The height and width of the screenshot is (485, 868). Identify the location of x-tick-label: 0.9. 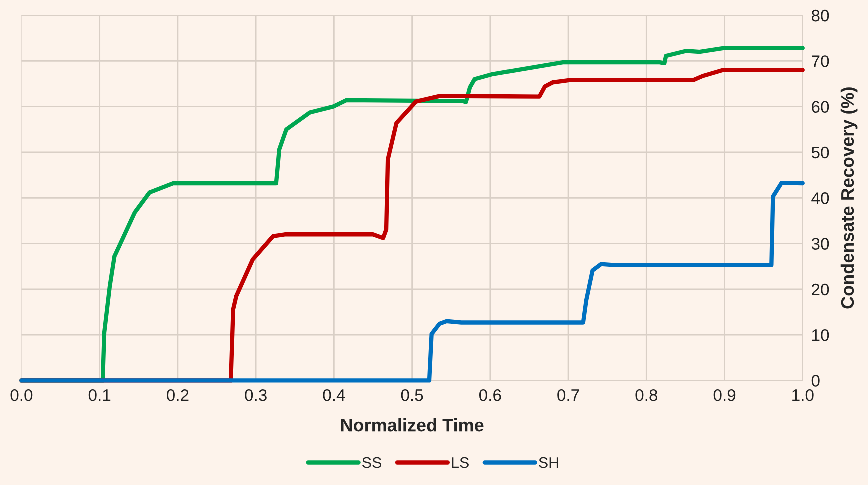
(725, 396).